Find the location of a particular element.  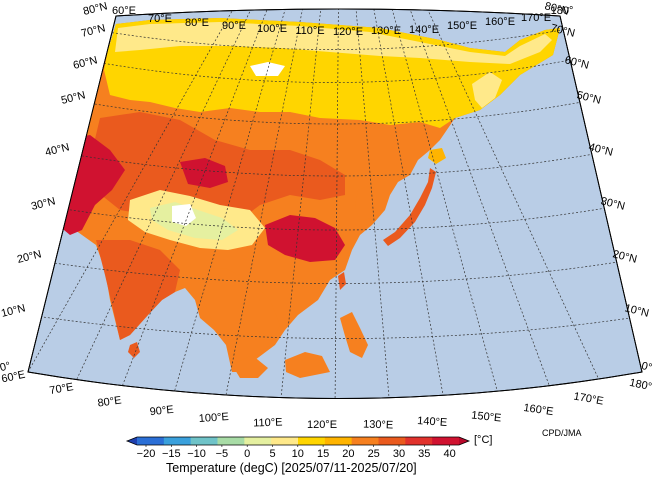

no-data-north is located at coordinates (267, 69).